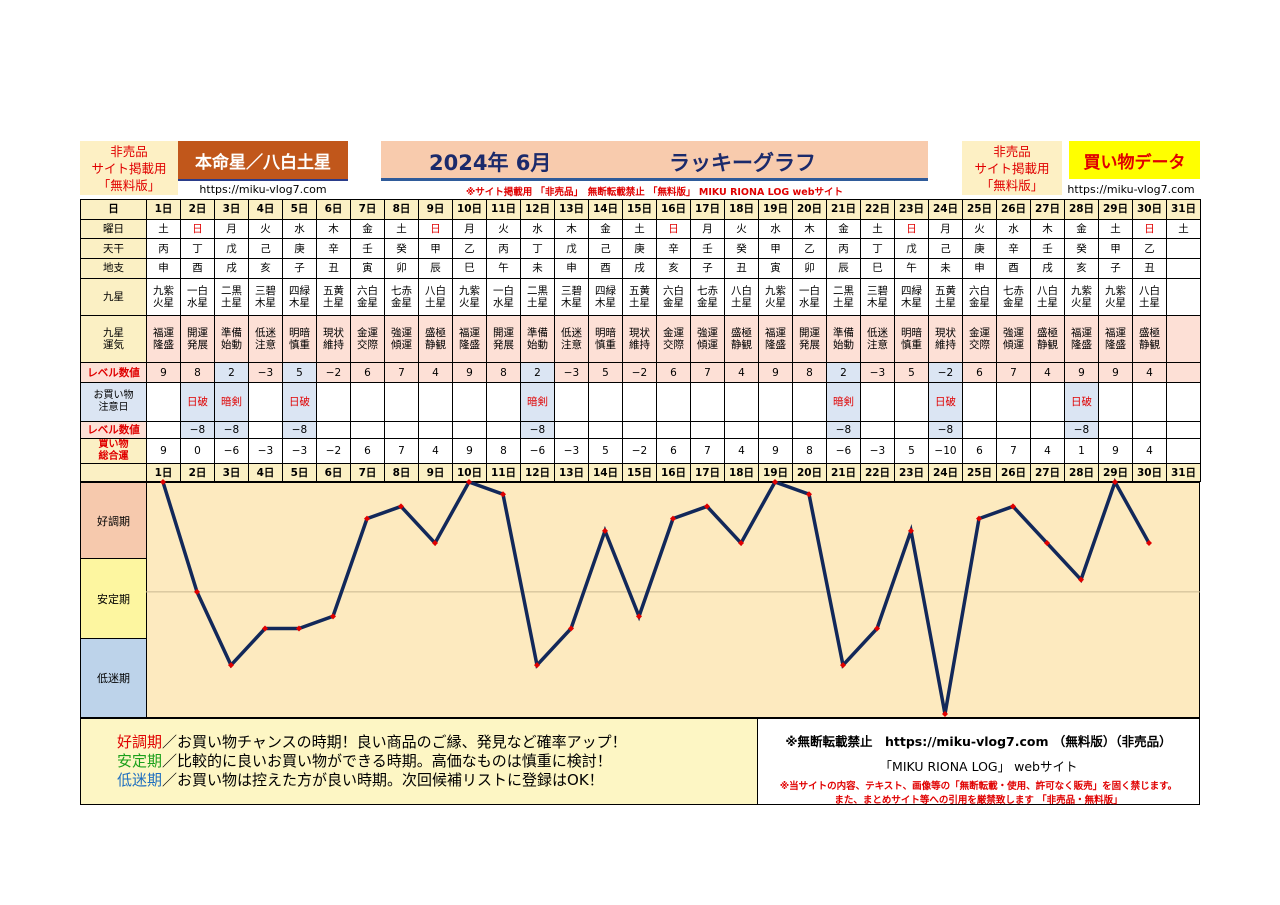 The width and height of the screenshot is (1280, 905). I want to click on cell-weekday: 日, so click(911, 229).